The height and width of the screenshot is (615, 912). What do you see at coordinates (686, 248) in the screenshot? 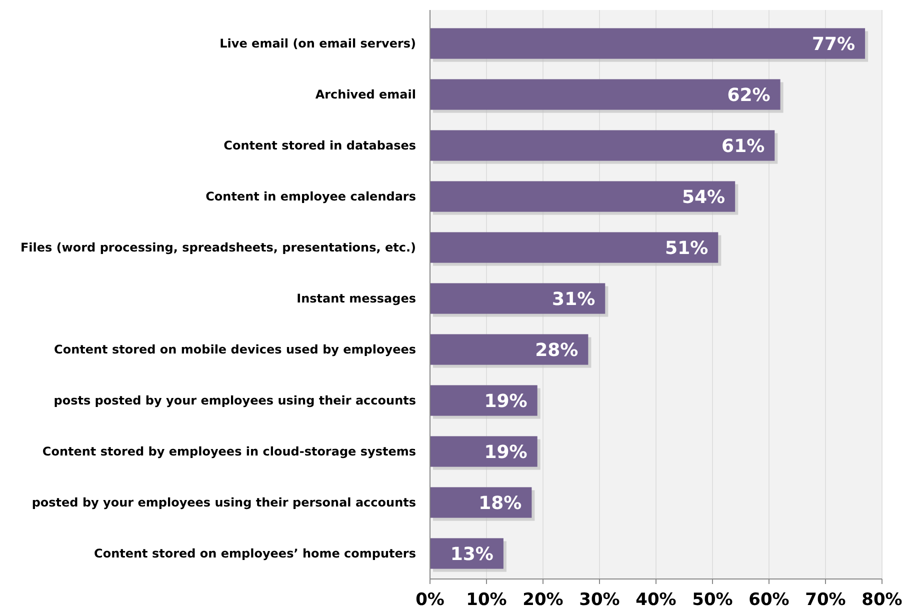
I see `data-label: 51%` at bounding box center [686, 248].